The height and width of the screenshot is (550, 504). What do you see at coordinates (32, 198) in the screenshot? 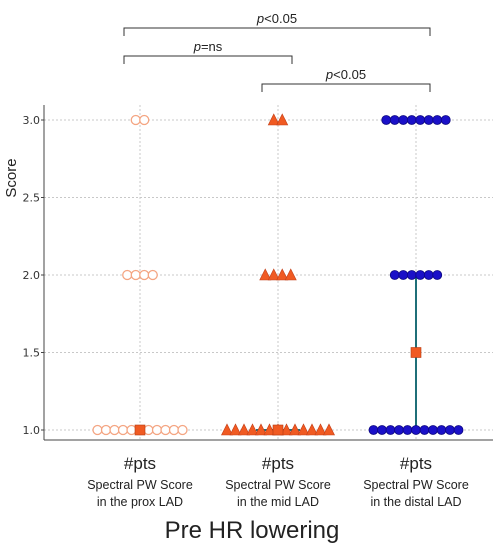
I see `y-tick-label: 2.5` at bounding box center [32, 198].